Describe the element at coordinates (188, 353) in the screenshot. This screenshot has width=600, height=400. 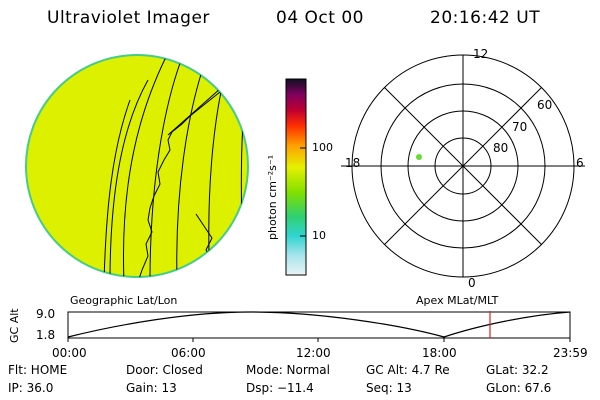
I see `time-tick-0600: 06:00` at that location.